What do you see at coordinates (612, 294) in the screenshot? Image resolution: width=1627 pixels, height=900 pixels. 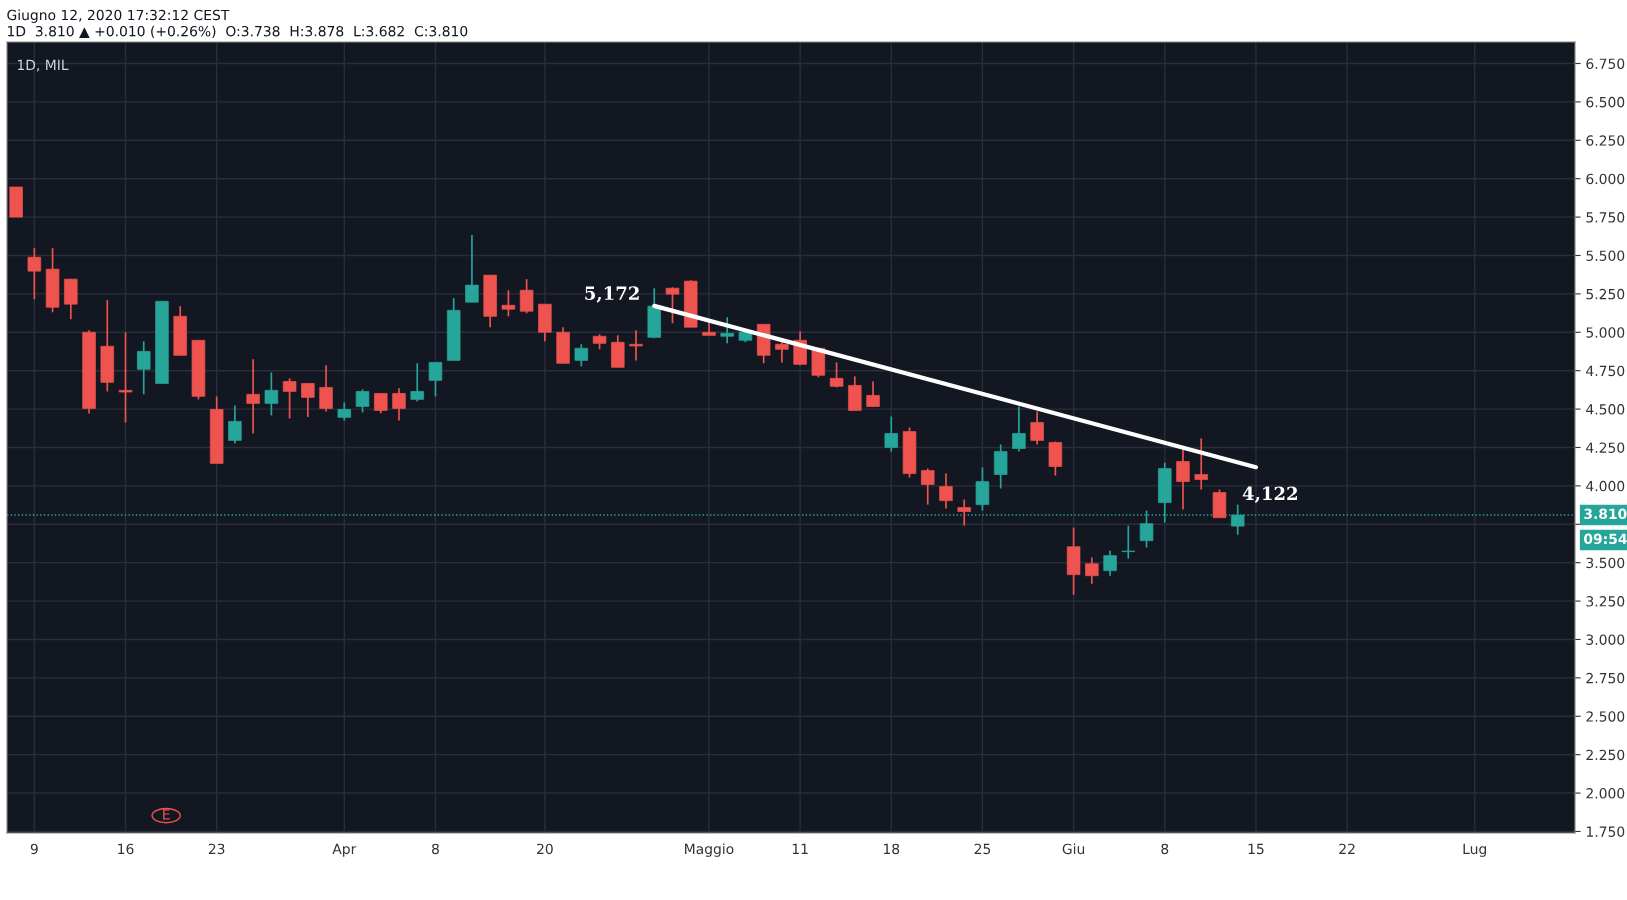 I see `annotation: 5,172` at bounding box center [612, 294].